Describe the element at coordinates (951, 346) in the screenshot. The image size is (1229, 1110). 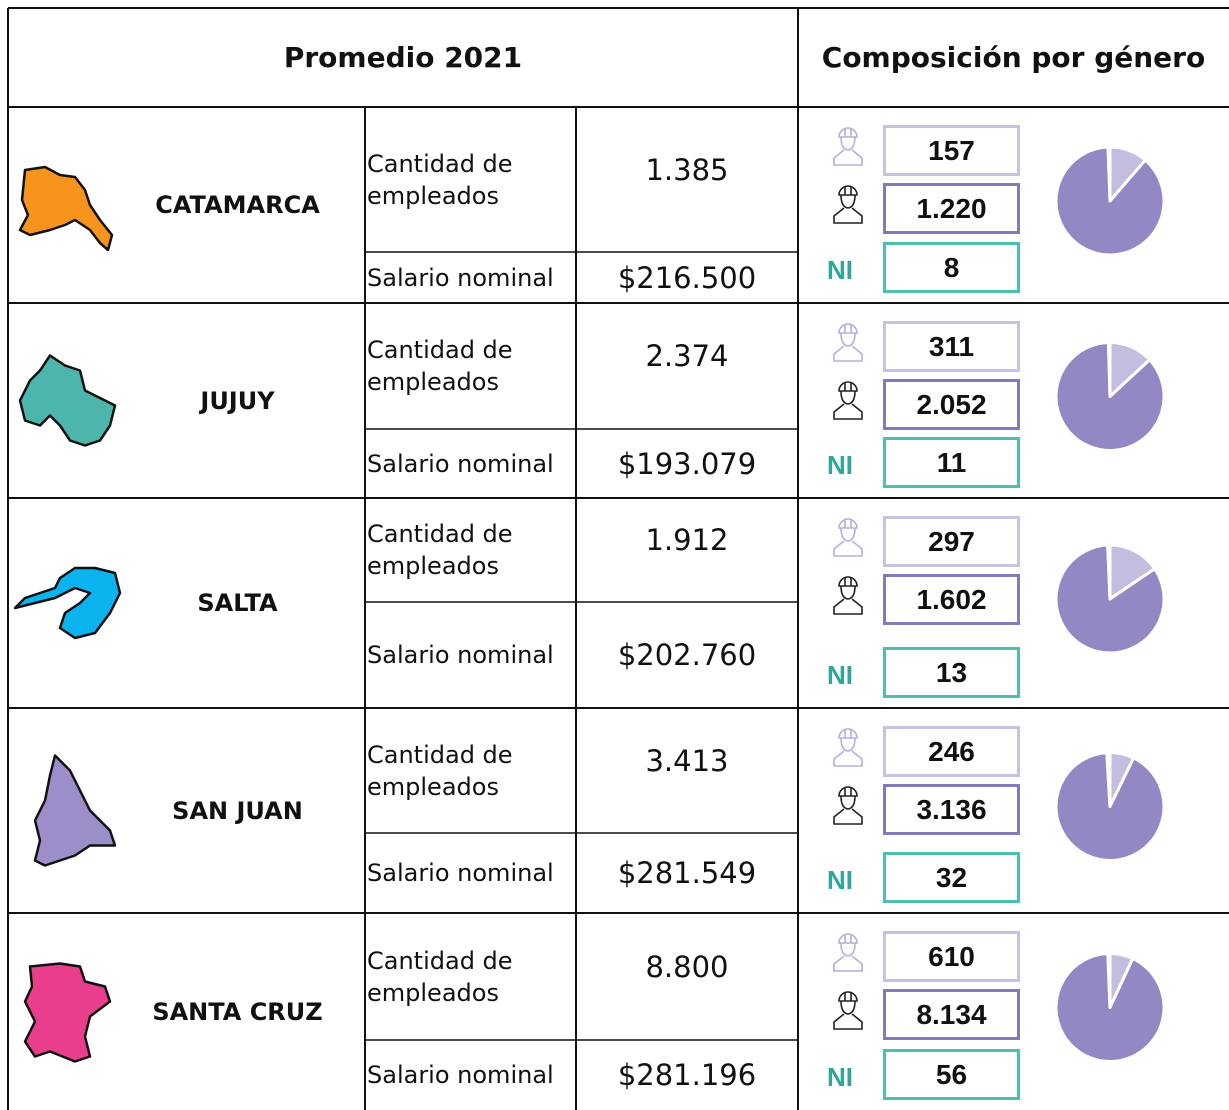
I see `women-count: 311` at that location.